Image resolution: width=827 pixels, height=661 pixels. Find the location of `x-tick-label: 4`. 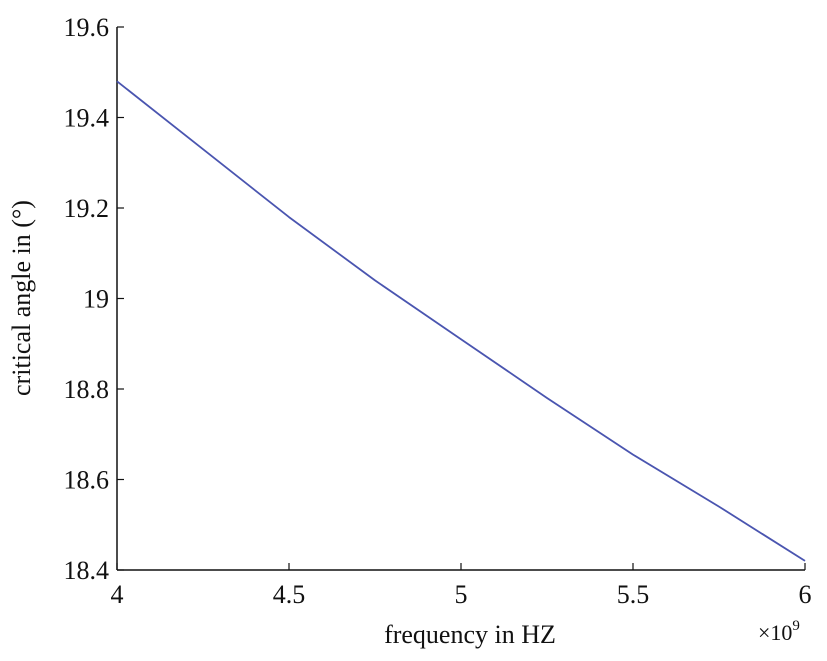

x-tick-label: 4 is located at coordinates (117, 594).